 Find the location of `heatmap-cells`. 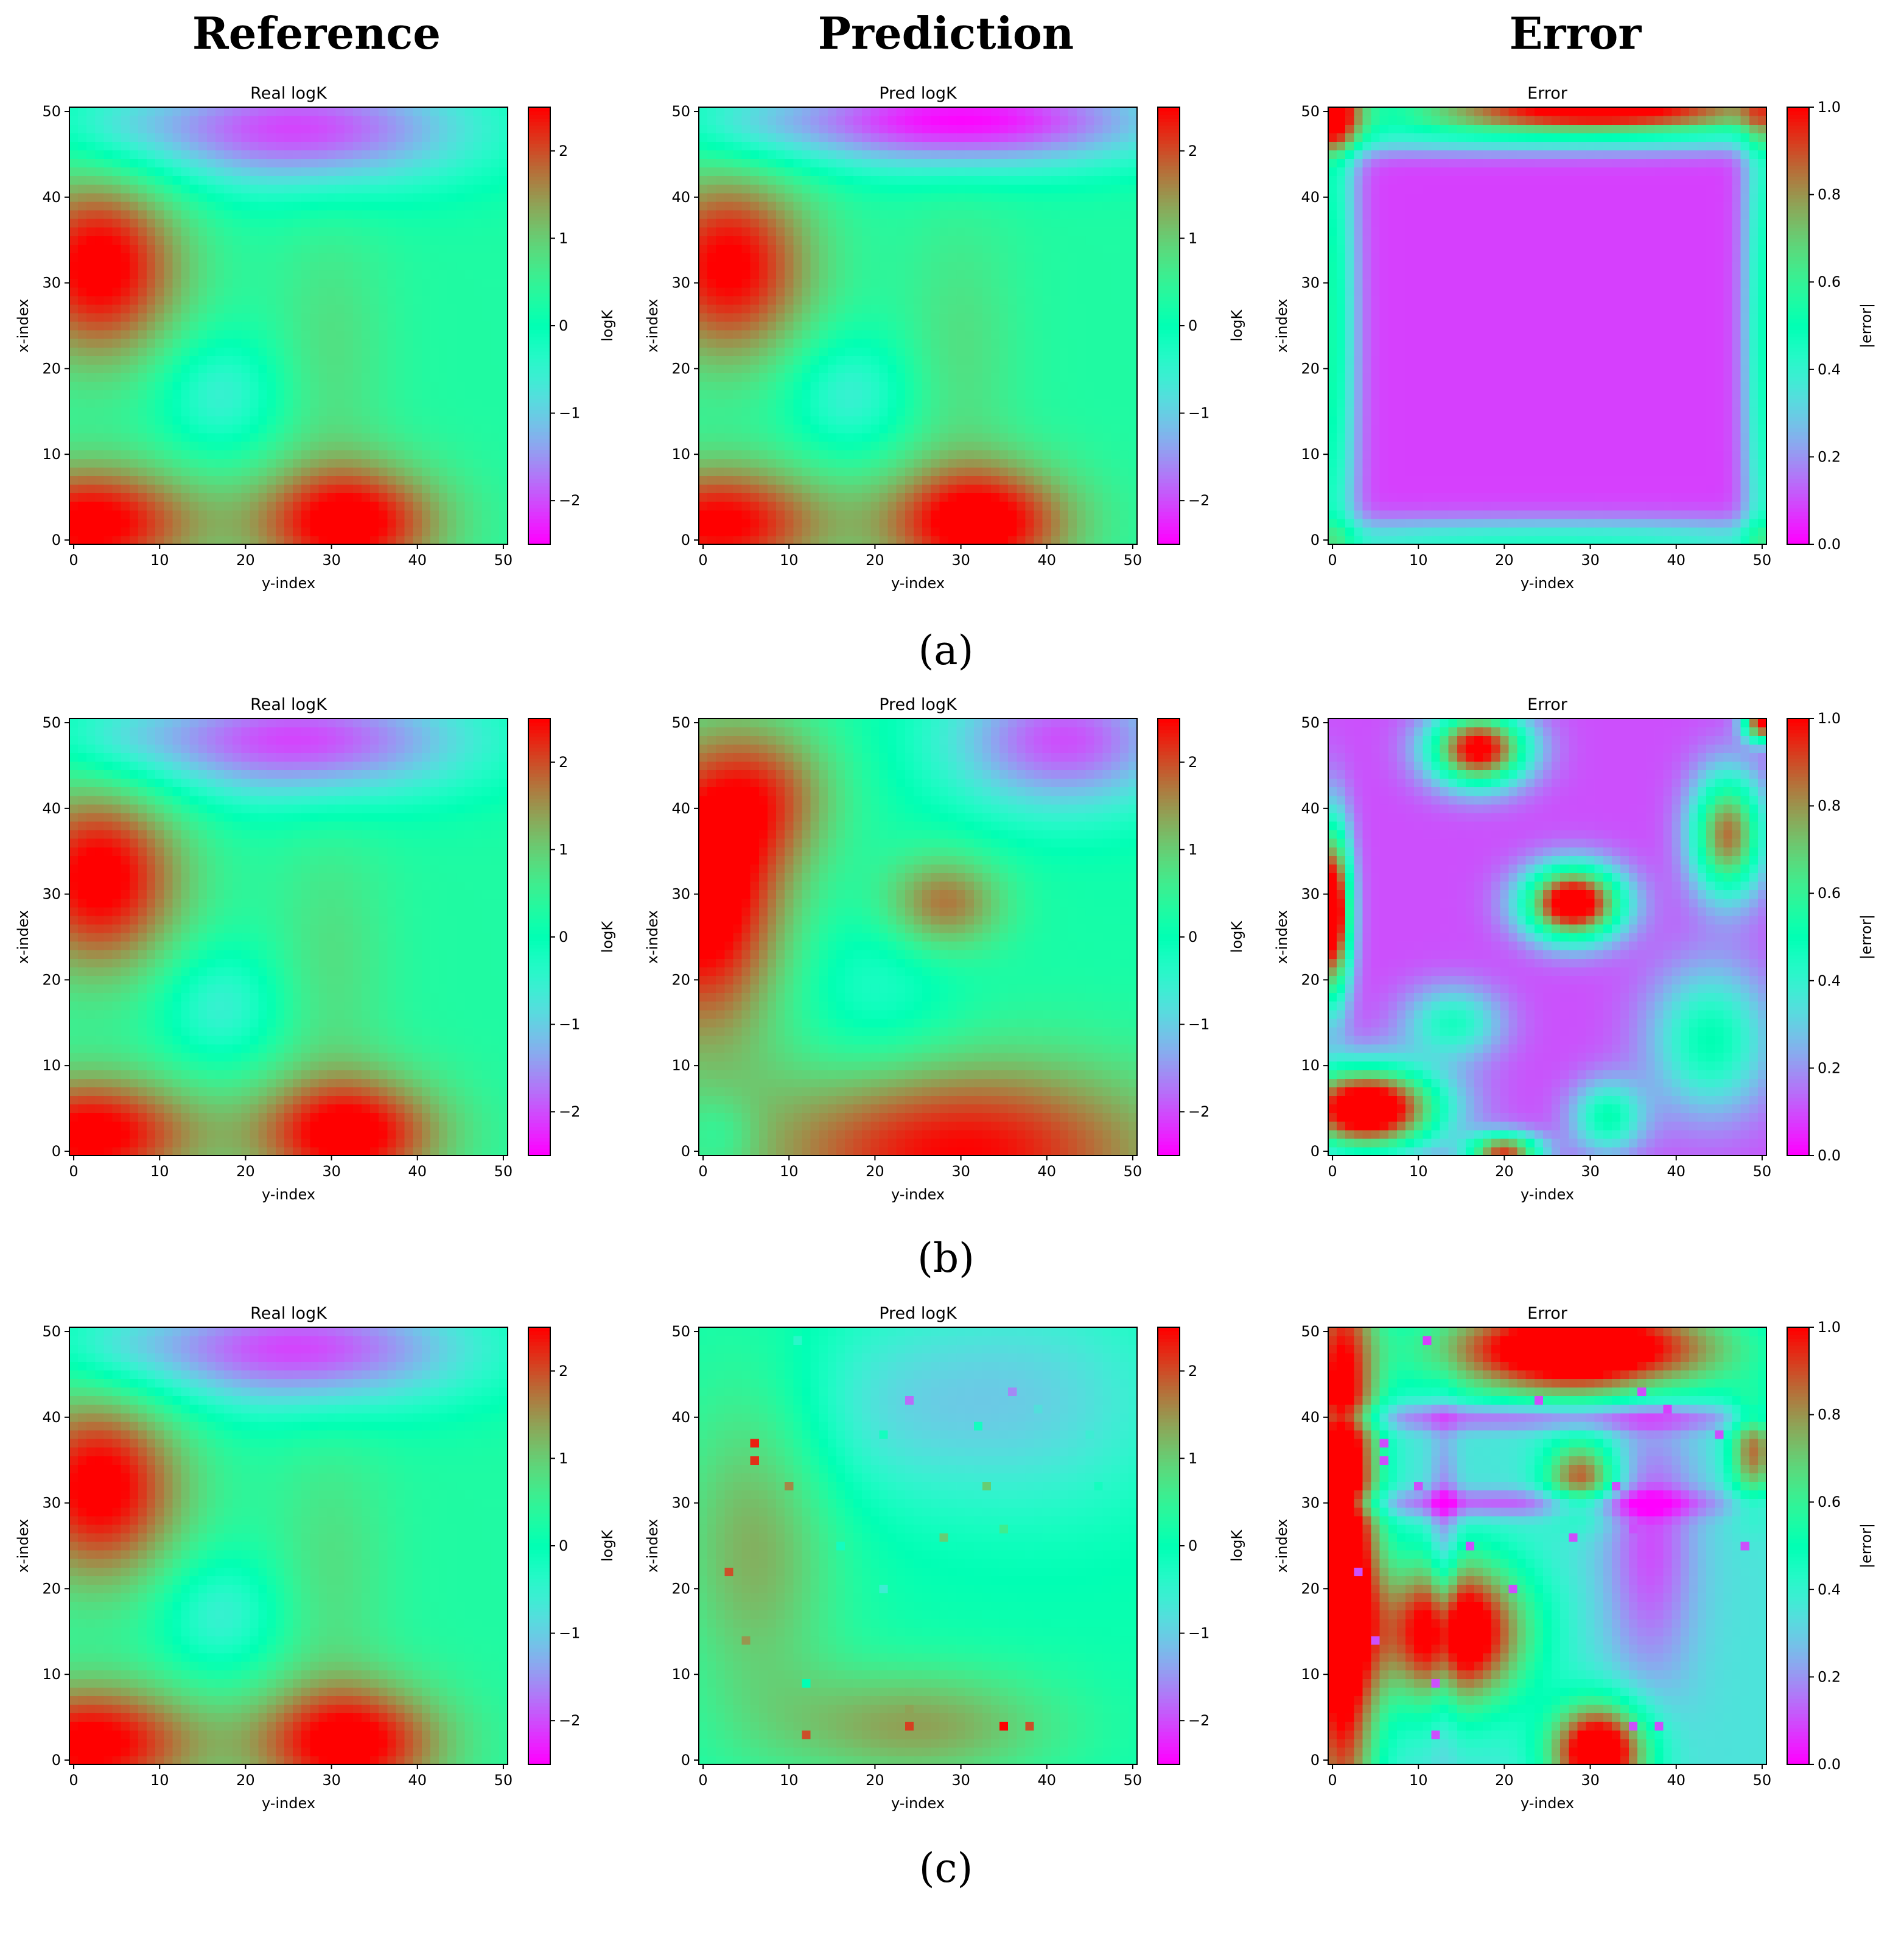

heatmap-cells is located at coordinates (918, 326).